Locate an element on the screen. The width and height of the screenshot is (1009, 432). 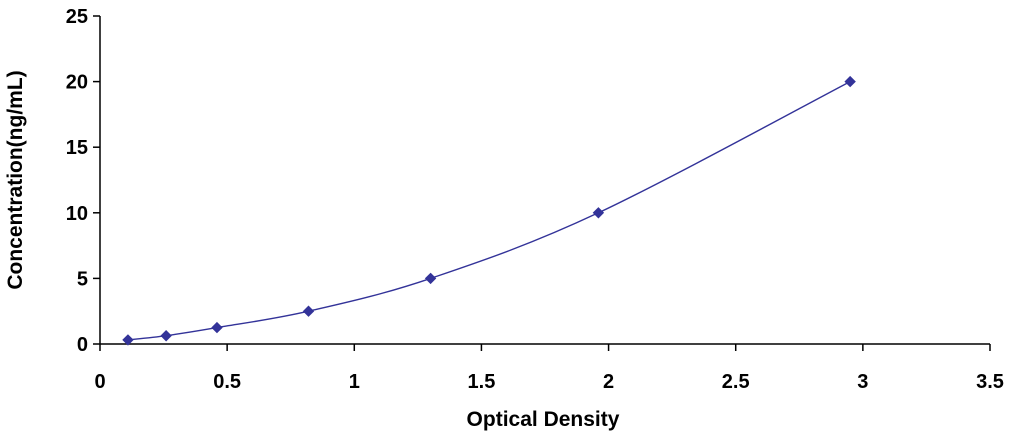
x-tick-label: 0 is located at coordinates (99, 382).